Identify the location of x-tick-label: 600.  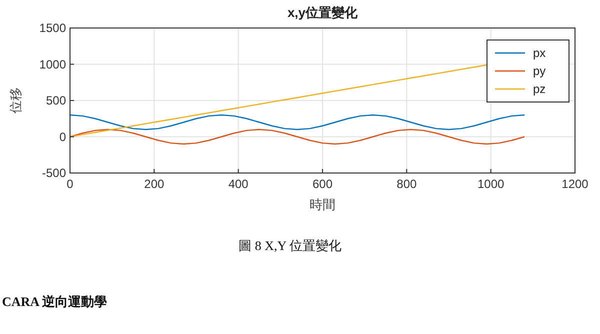
(322, 184).